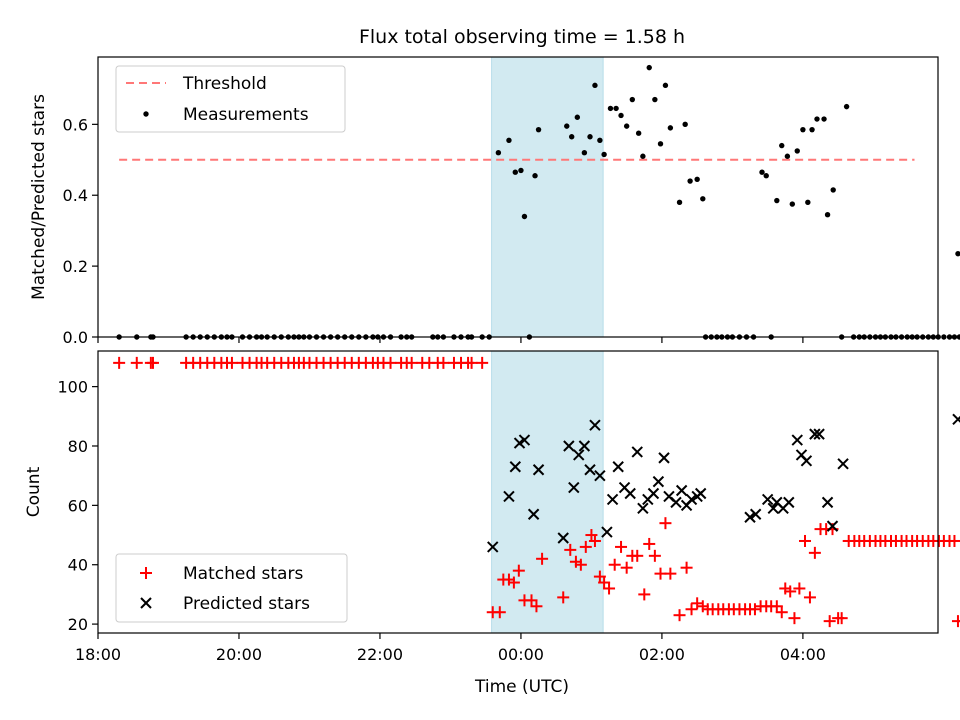 This screenshot has height=720, width=960. Describe the element at coordinates (78, 565) in the screenshot. I see `y-tick-label: 40` at that location.